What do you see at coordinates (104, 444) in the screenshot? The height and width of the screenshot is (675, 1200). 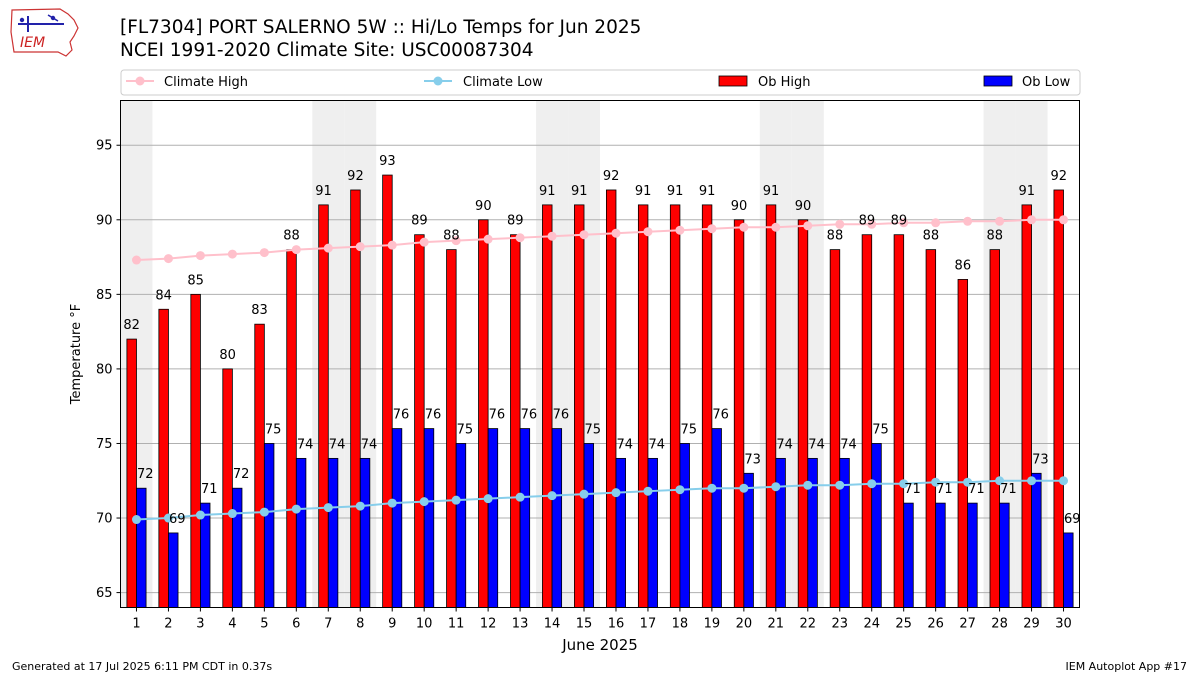 I see `y-tick-label: 75` at bounding box center [104, 444].